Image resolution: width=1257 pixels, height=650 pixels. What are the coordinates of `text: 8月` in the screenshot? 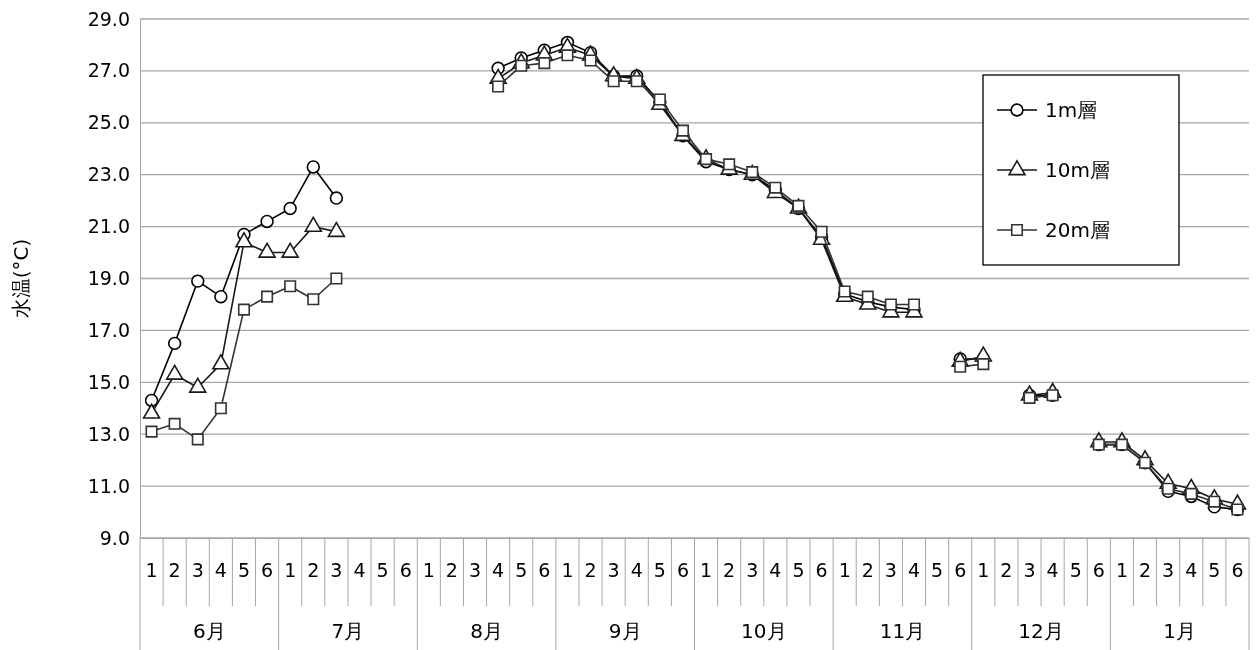 It's located at (486, 631).